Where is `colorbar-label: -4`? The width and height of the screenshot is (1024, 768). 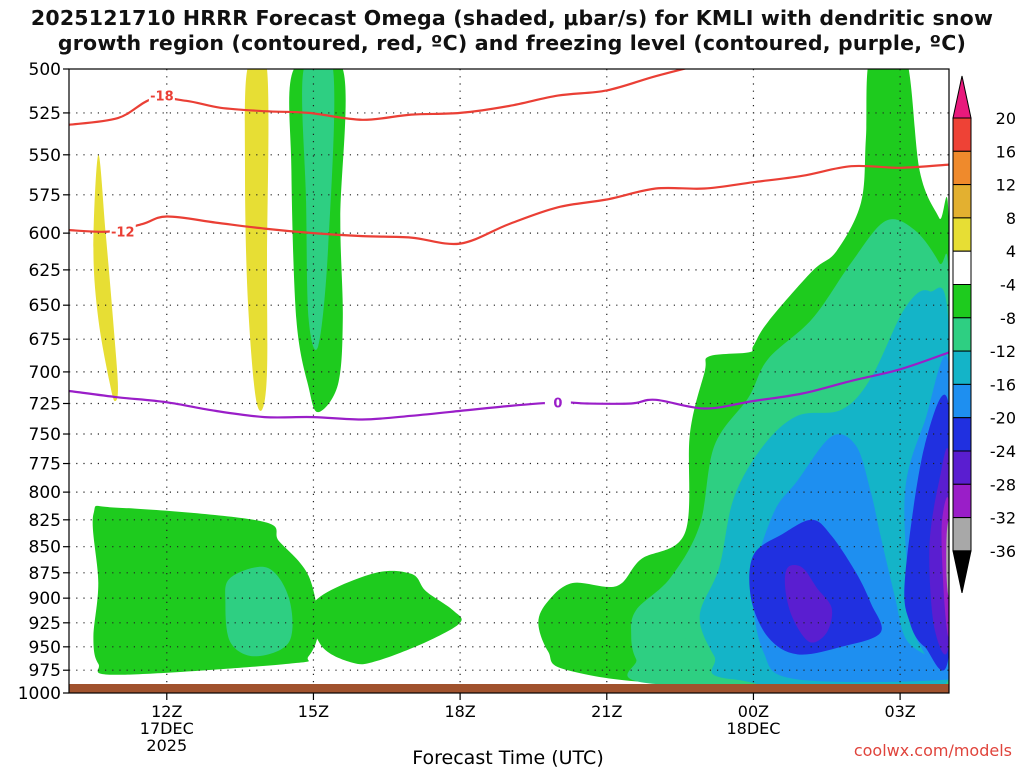
colorbar-label: -4 is located at coordinates (1008, 285).